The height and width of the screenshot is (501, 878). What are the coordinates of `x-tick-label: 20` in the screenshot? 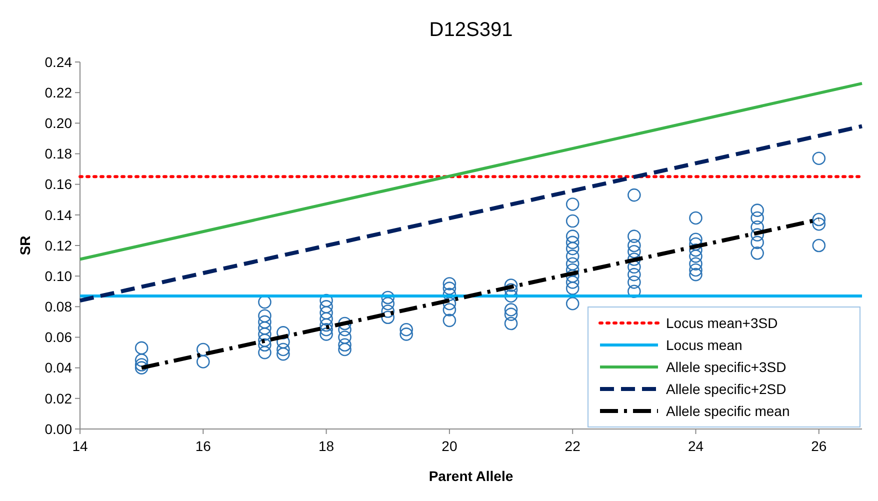 It's located at (450, 446).